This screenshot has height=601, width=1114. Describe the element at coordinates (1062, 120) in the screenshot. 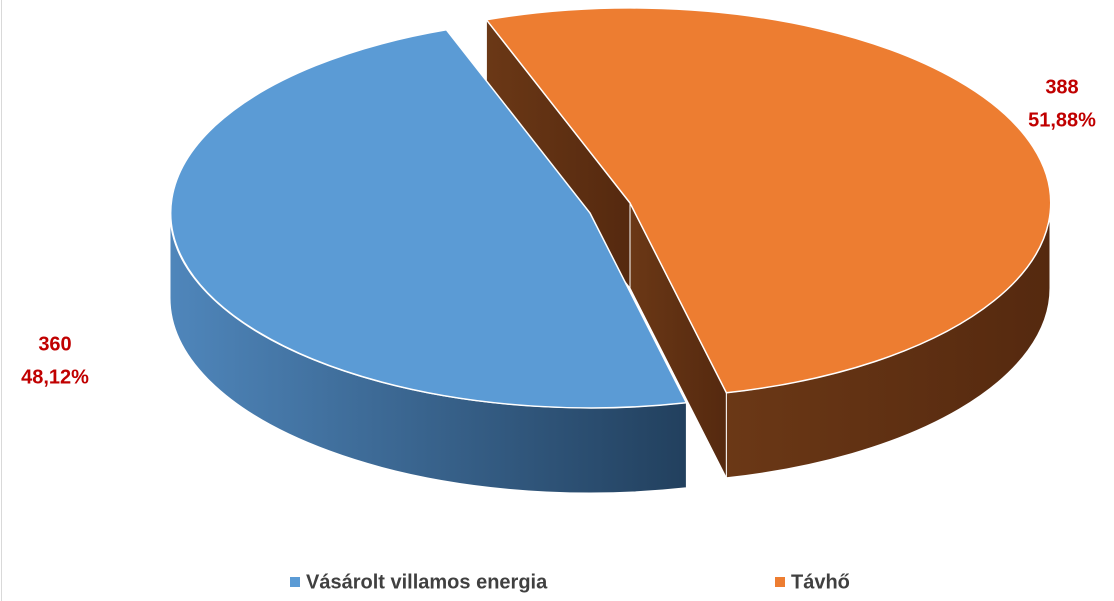

I see `data-label-percent: 51,88%` at that location.